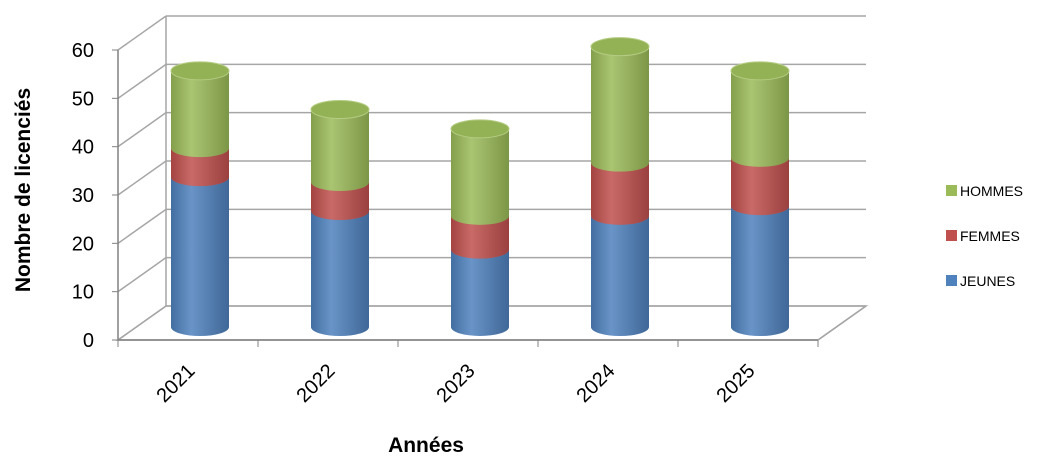 The width and height of the screenshot is (1043, 460). I want to click on legend-item: FEMMES, so click(983, 236).